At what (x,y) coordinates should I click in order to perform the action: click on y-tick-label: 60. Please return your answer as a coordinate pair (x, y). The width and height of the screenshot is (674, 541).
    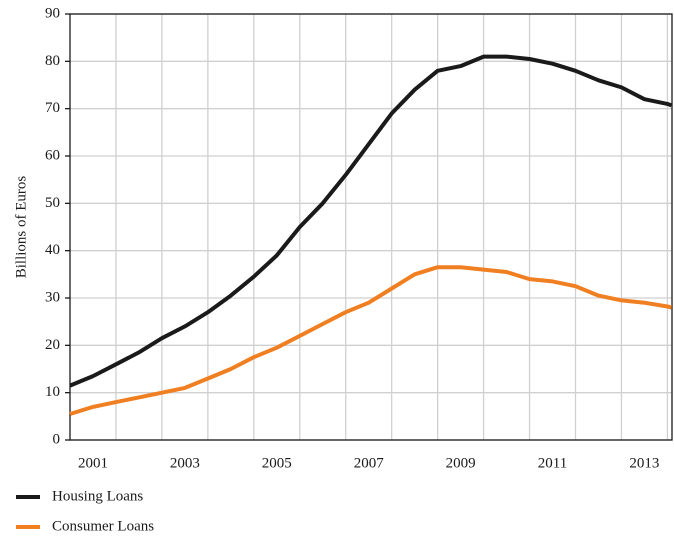
    Looking at the image, I should click on (52, 155).